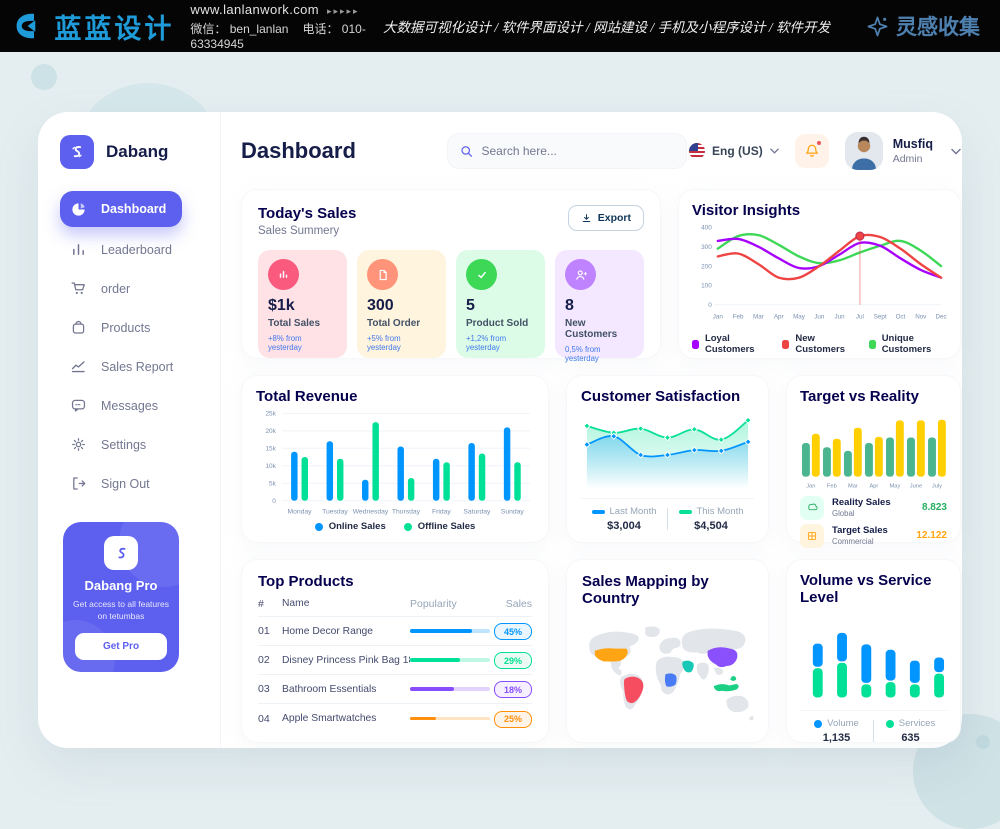 This screenshot has width=1000, height=829. I want to click on stat-product-sold: 5 Product Sold +1,2% from yesterday, so click(500, 304).